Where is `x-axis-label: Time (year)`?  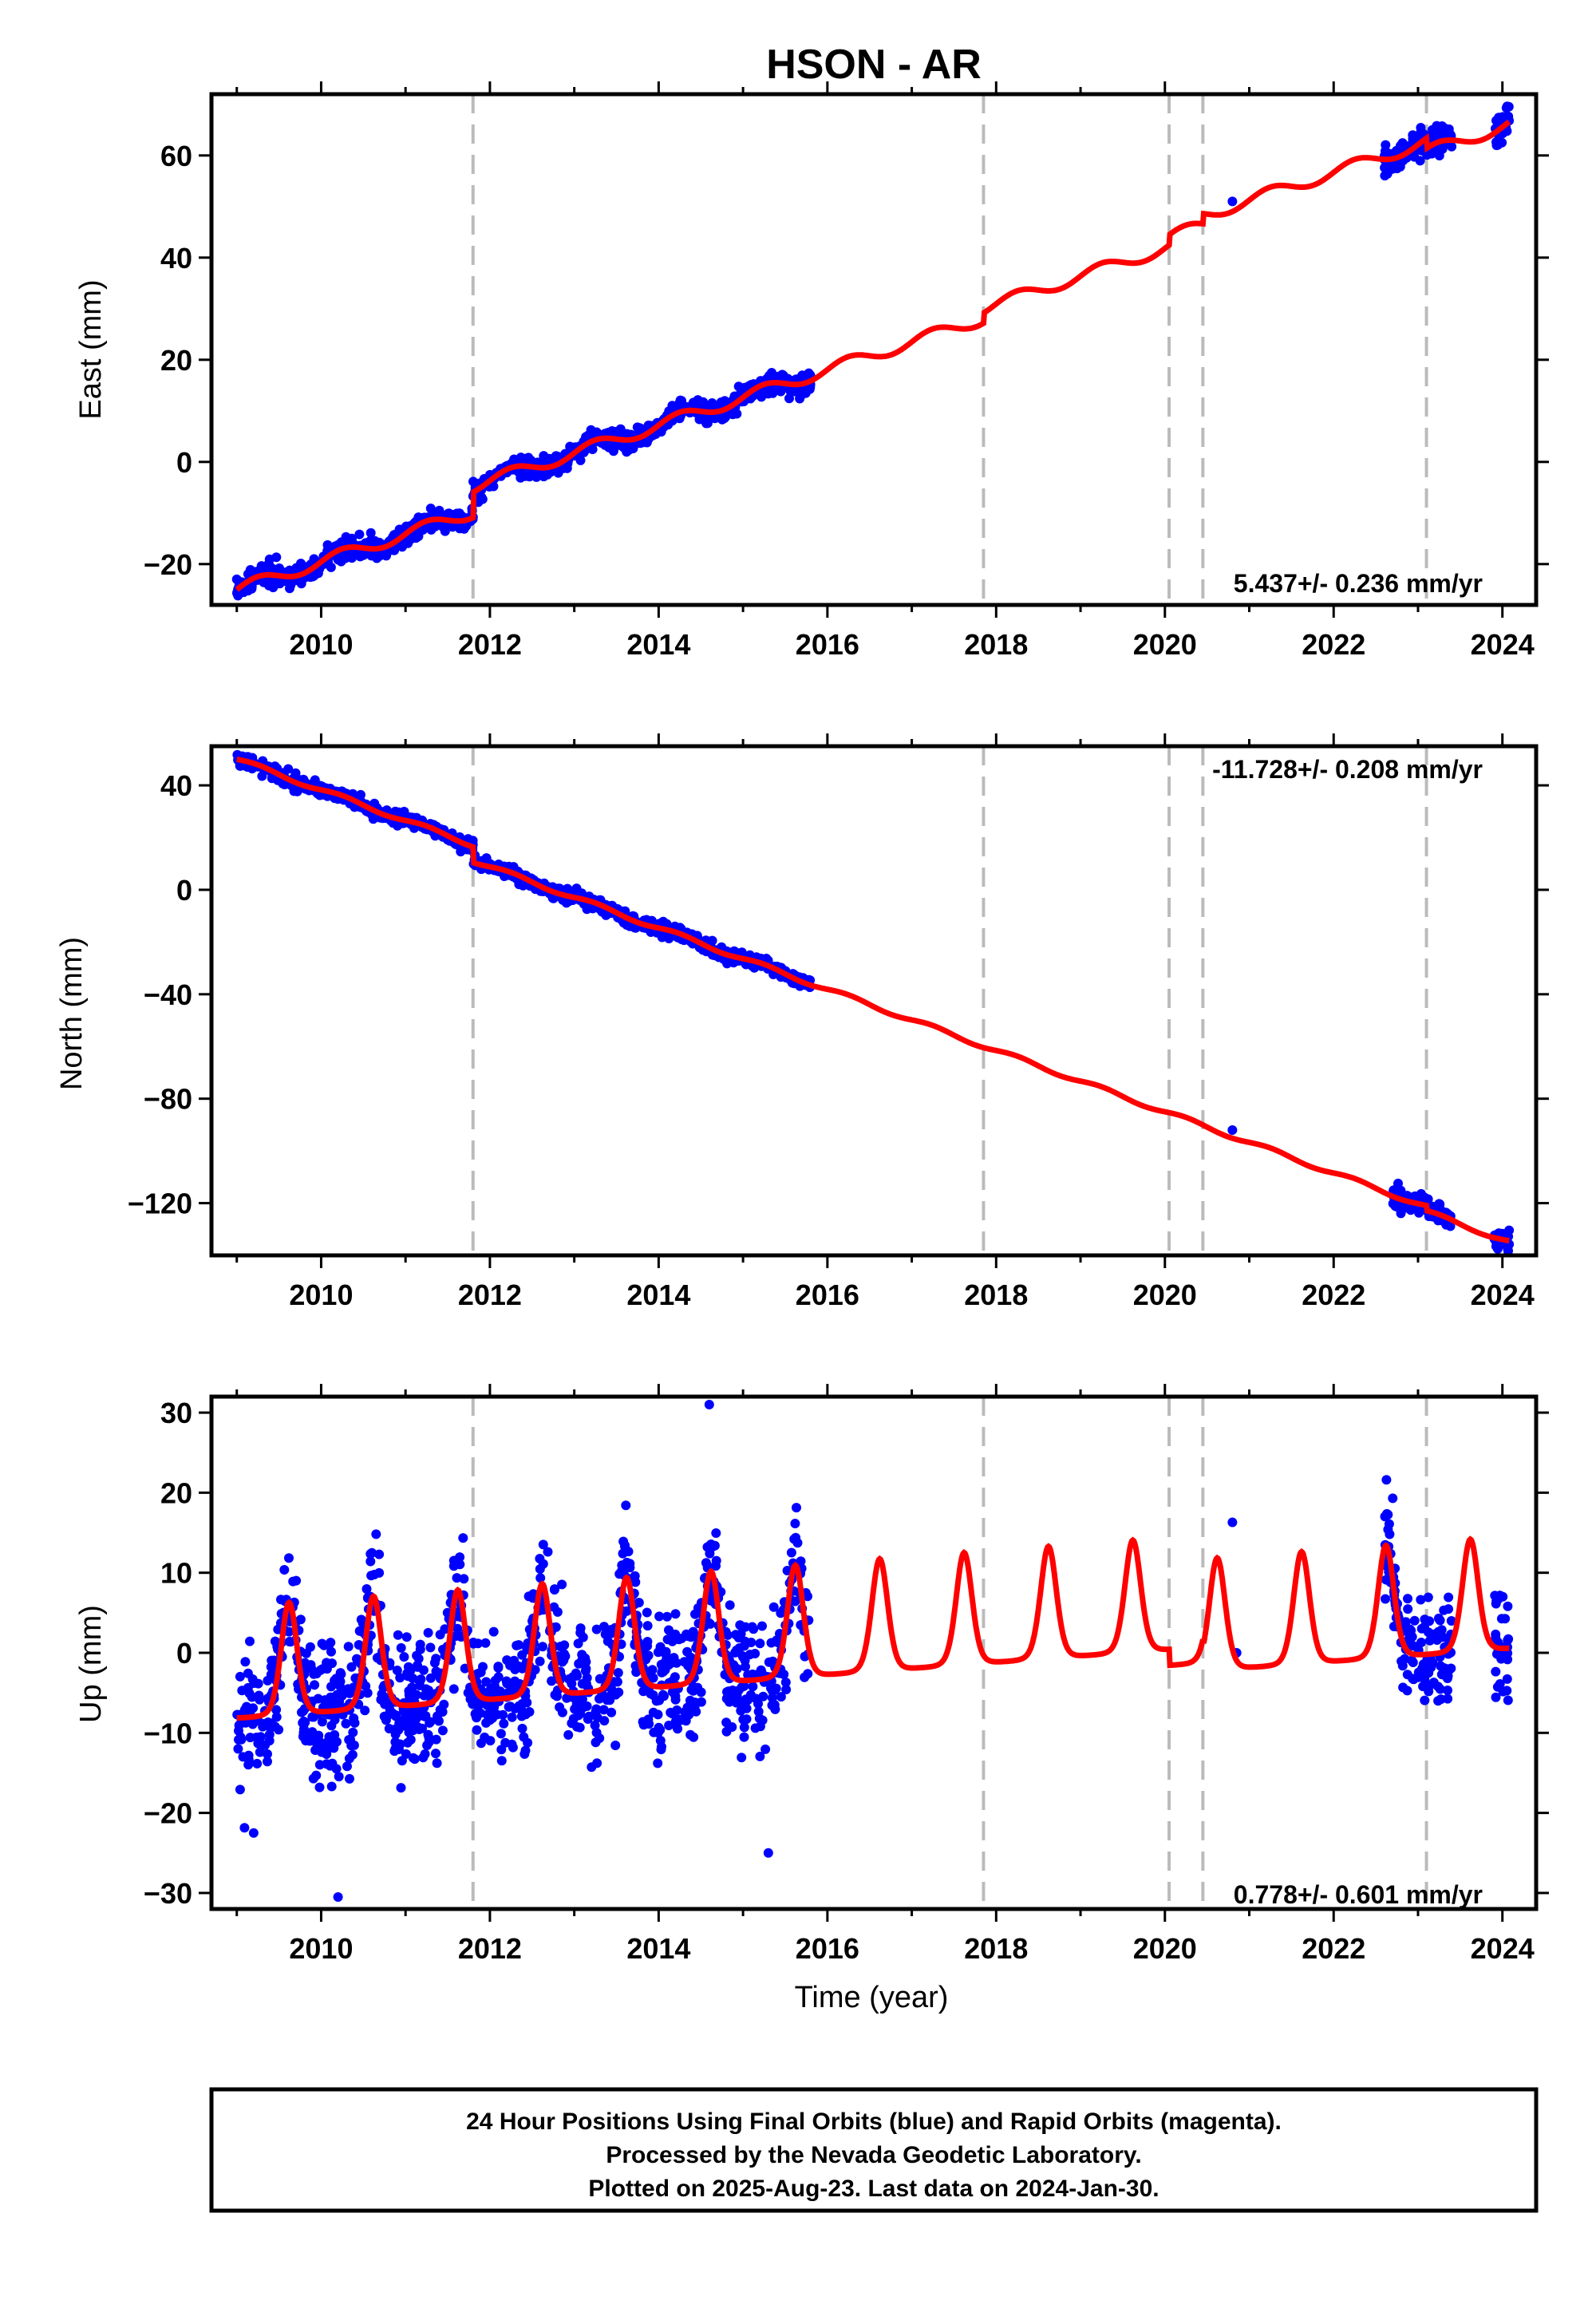 x-axis-label: Time (year) is located at coordinates (872, 1997).